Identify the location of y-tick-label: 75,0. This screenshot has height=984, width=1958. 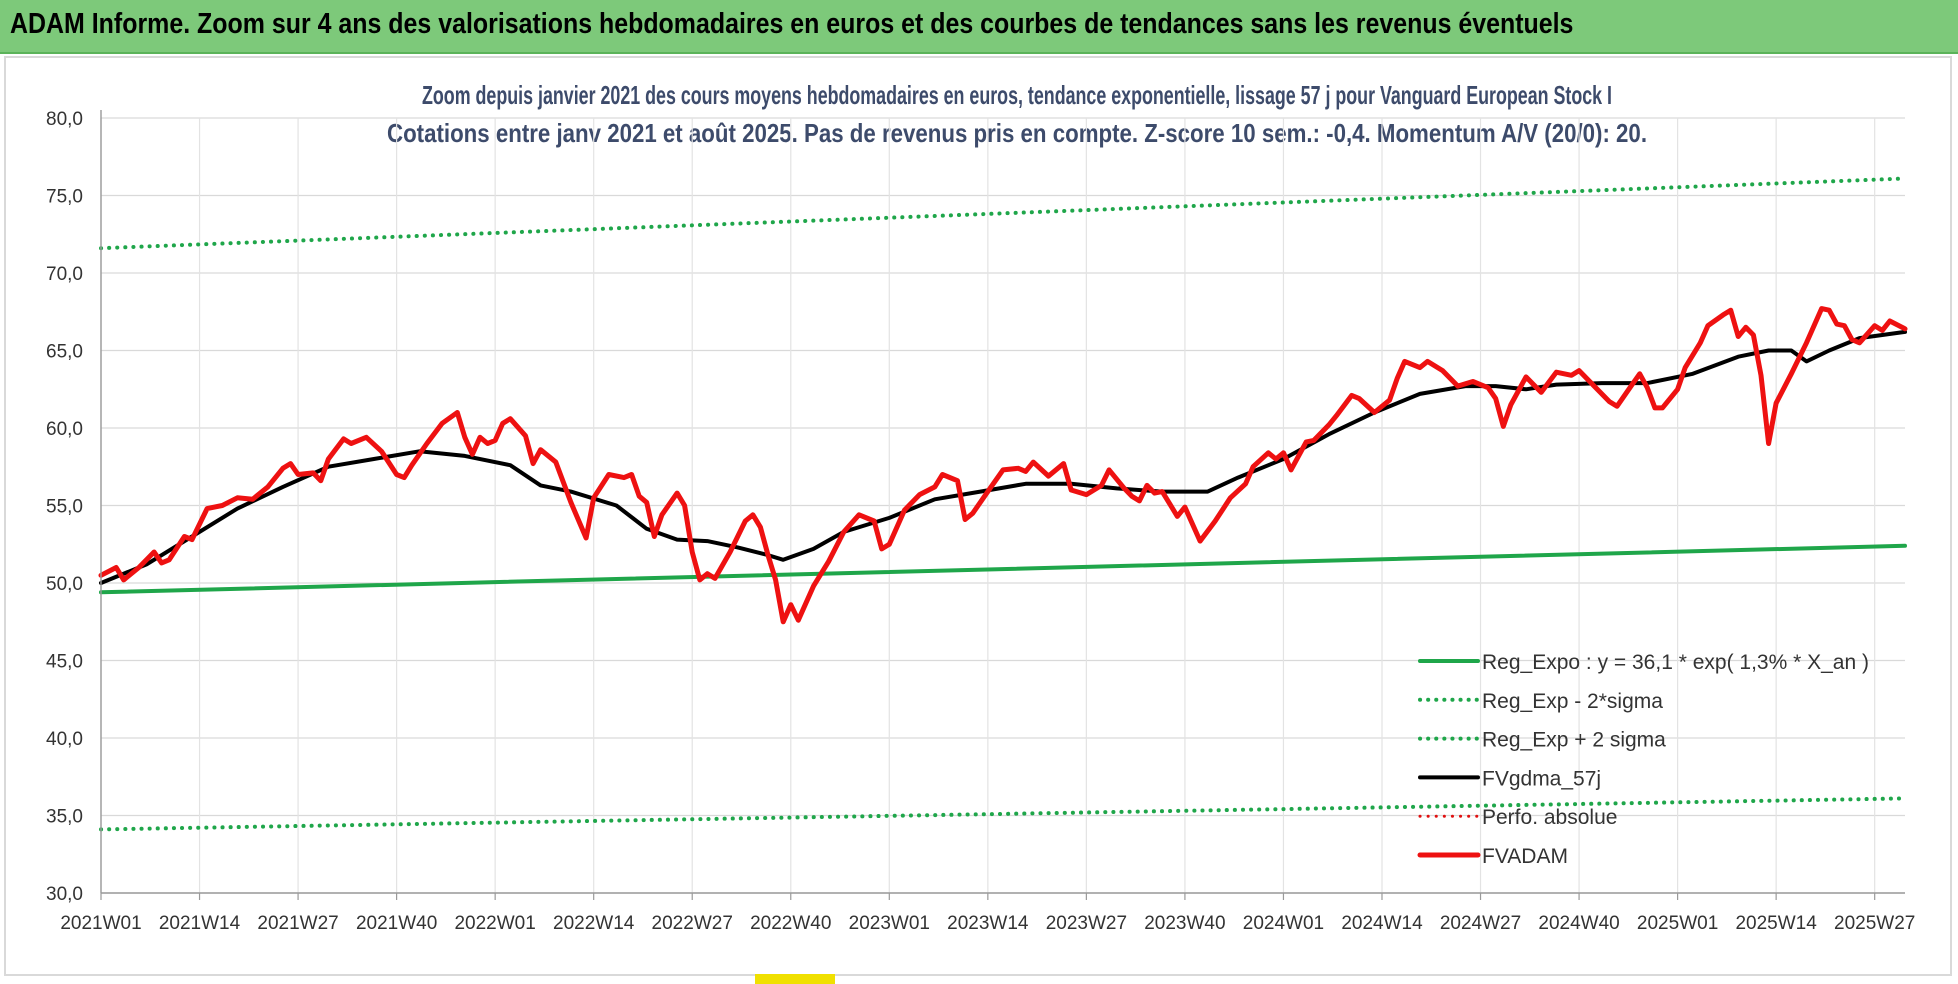
(64, 197).